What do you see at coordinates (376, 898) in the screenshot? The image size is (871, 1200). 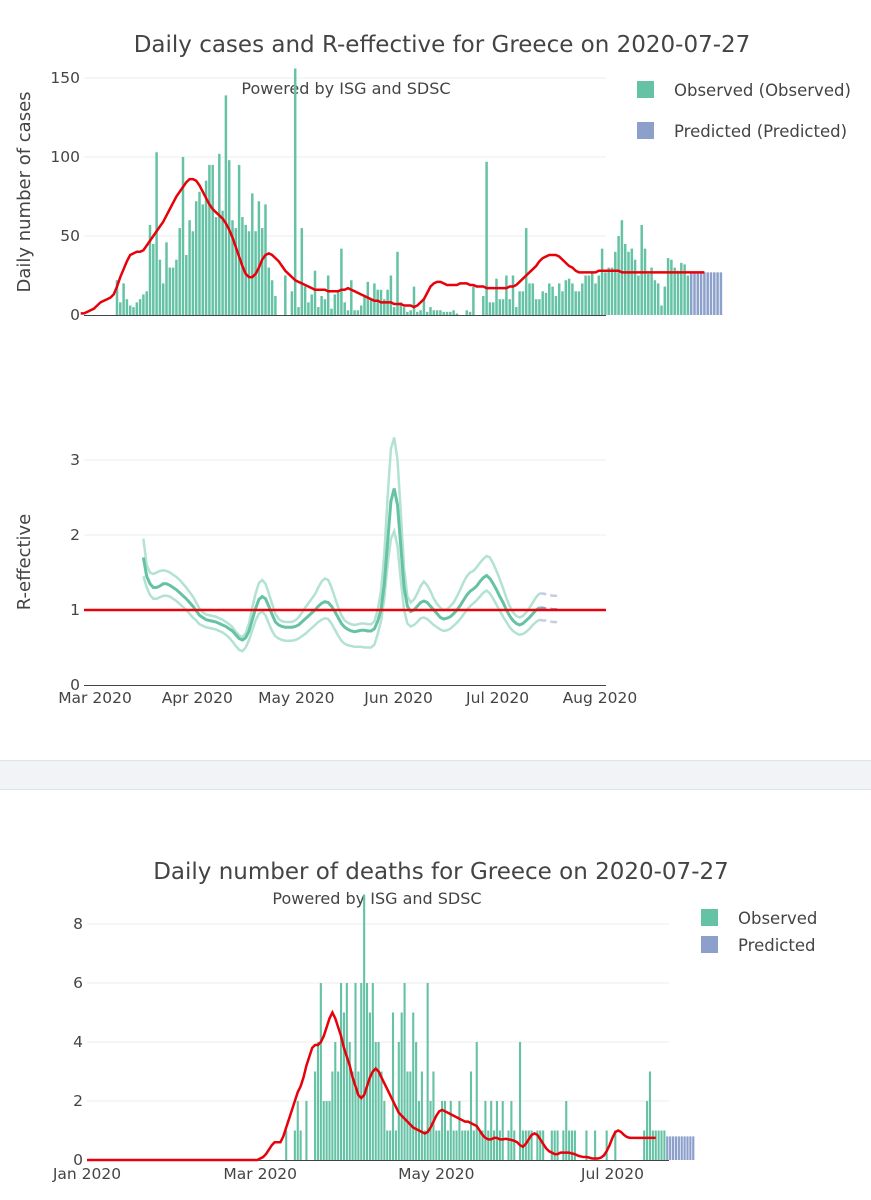 I see `chart-subtitle-deaths: Powered by ISG and SDSC` at bounding box center [376, 898].